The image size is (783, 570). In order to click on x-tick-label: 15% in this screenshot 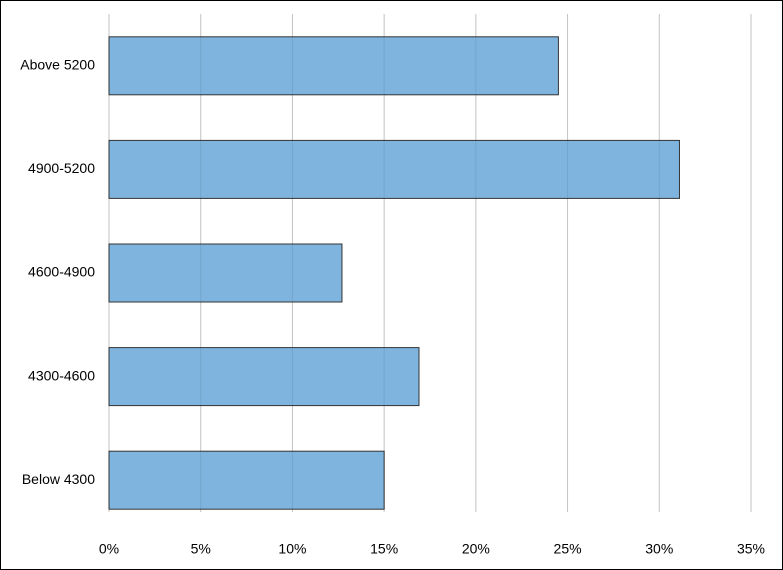, I will do `click(384, 549)`.